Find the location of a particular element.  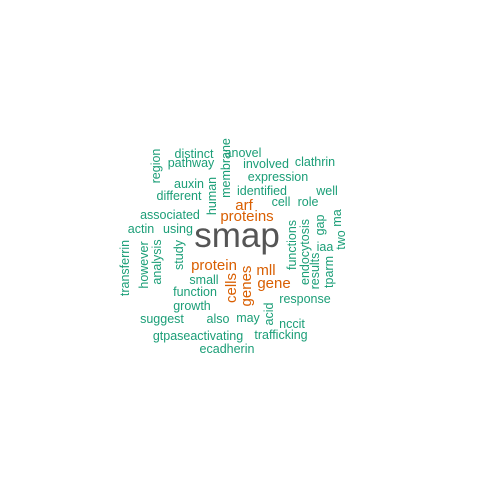

word-different: different is located at coordinates (179, 196).